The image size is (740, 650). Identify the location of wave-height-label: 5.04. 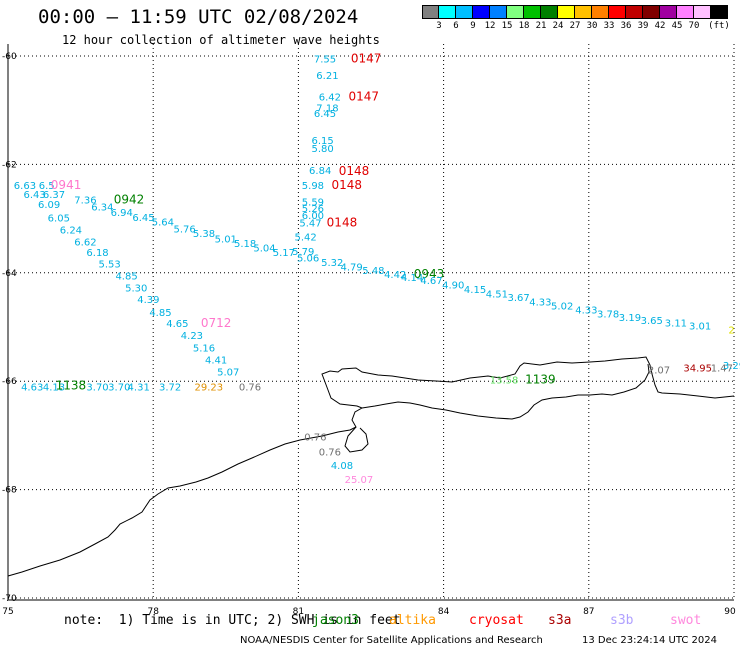
(264, 248).